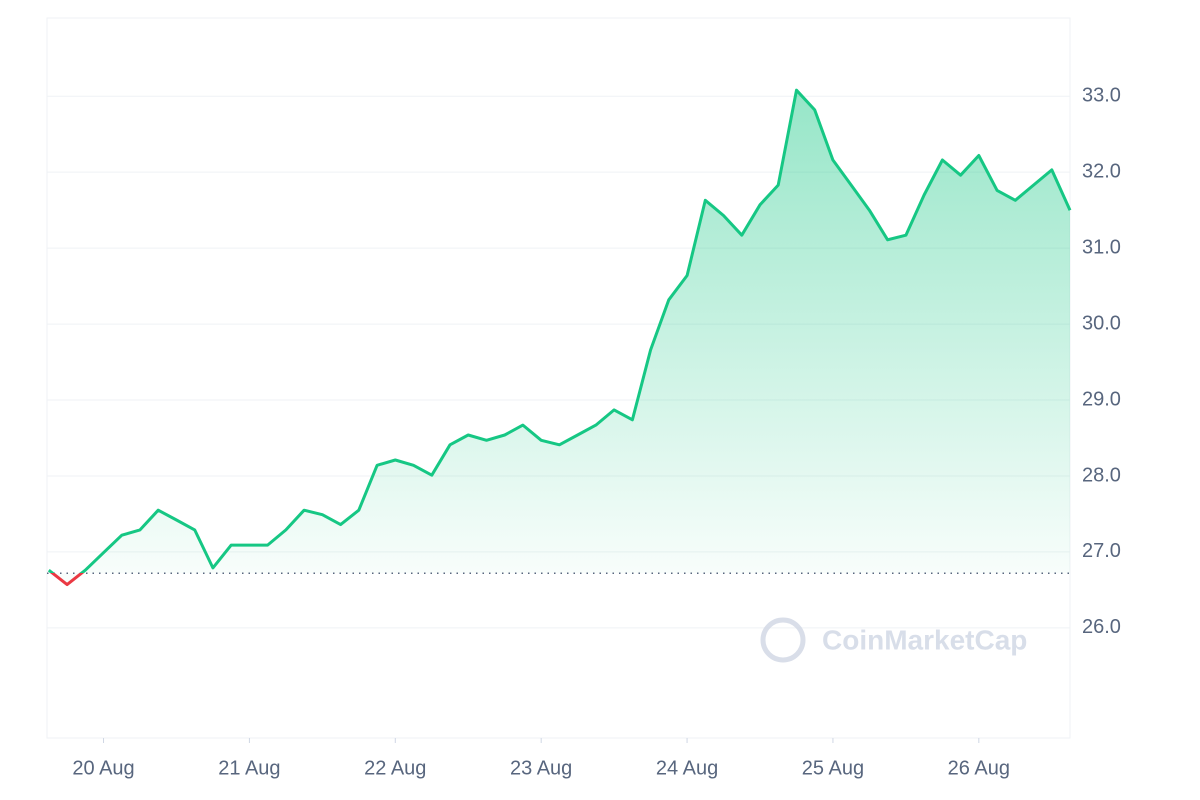 The width and height of the screenshot is (1200, 800). Describe the element at coordinates (687, 768) in the screenshot. I see `x-tick-label: 24 Aug` at that location.